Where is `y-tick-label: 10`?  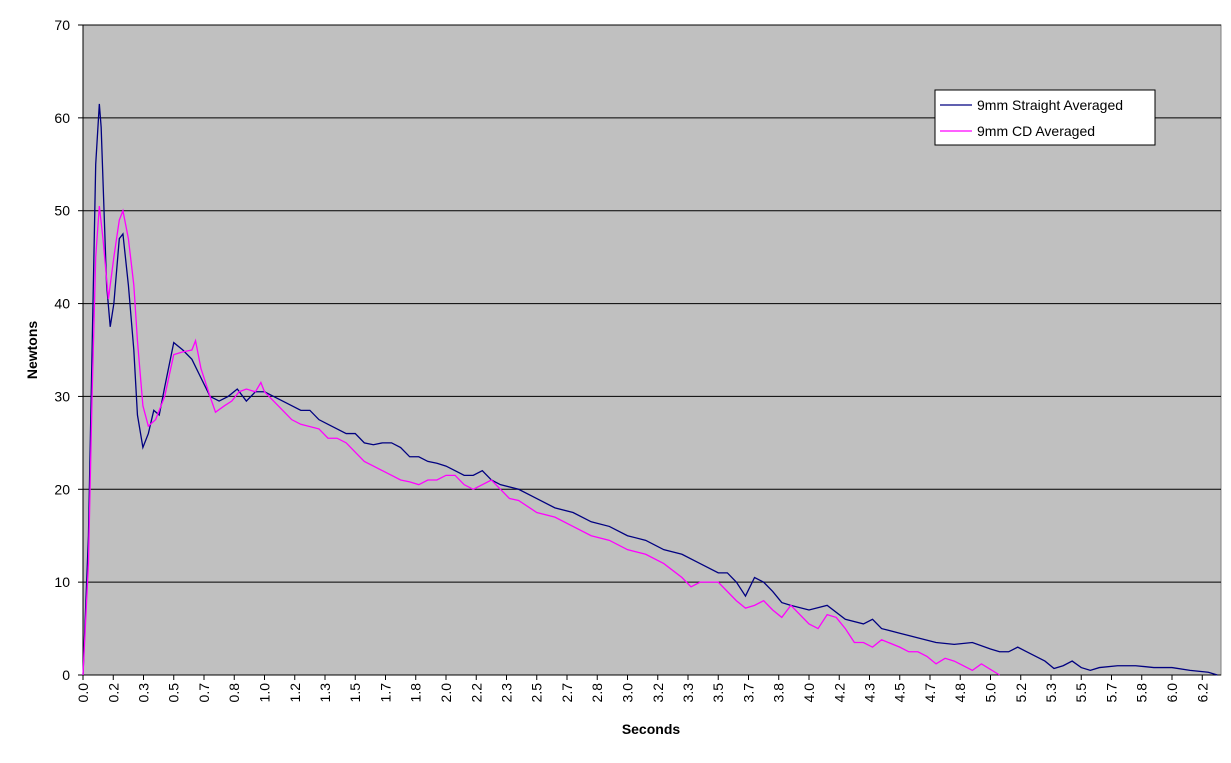
y-tick-label: 10 is located at coordinates (62, 582).